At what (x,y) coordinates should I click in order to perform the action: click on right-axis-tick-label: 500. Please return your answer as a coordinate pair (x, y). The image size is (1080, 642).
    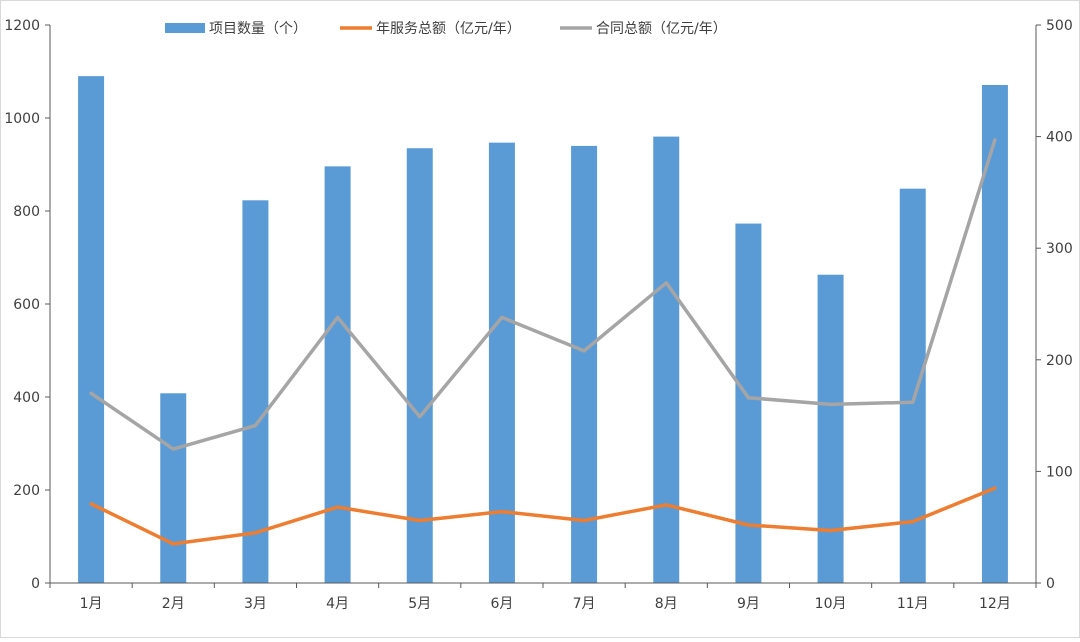
    Looking at the image, I should click on (1059, 26).